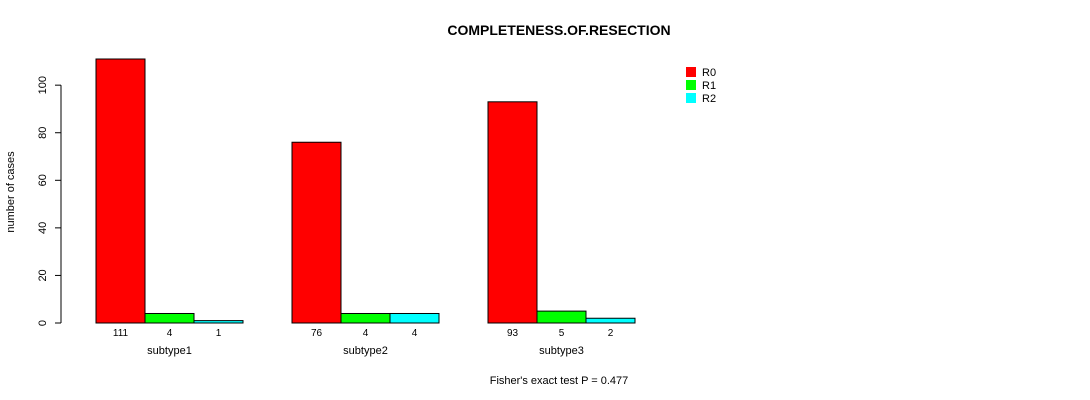 Image resolution: width=1090 pixels, height=400 pixels. What do you see at coordinates (169, 351) in the screenshot?
I see `category-label-subtype1: subtype1` at bounding box center [169, 351].